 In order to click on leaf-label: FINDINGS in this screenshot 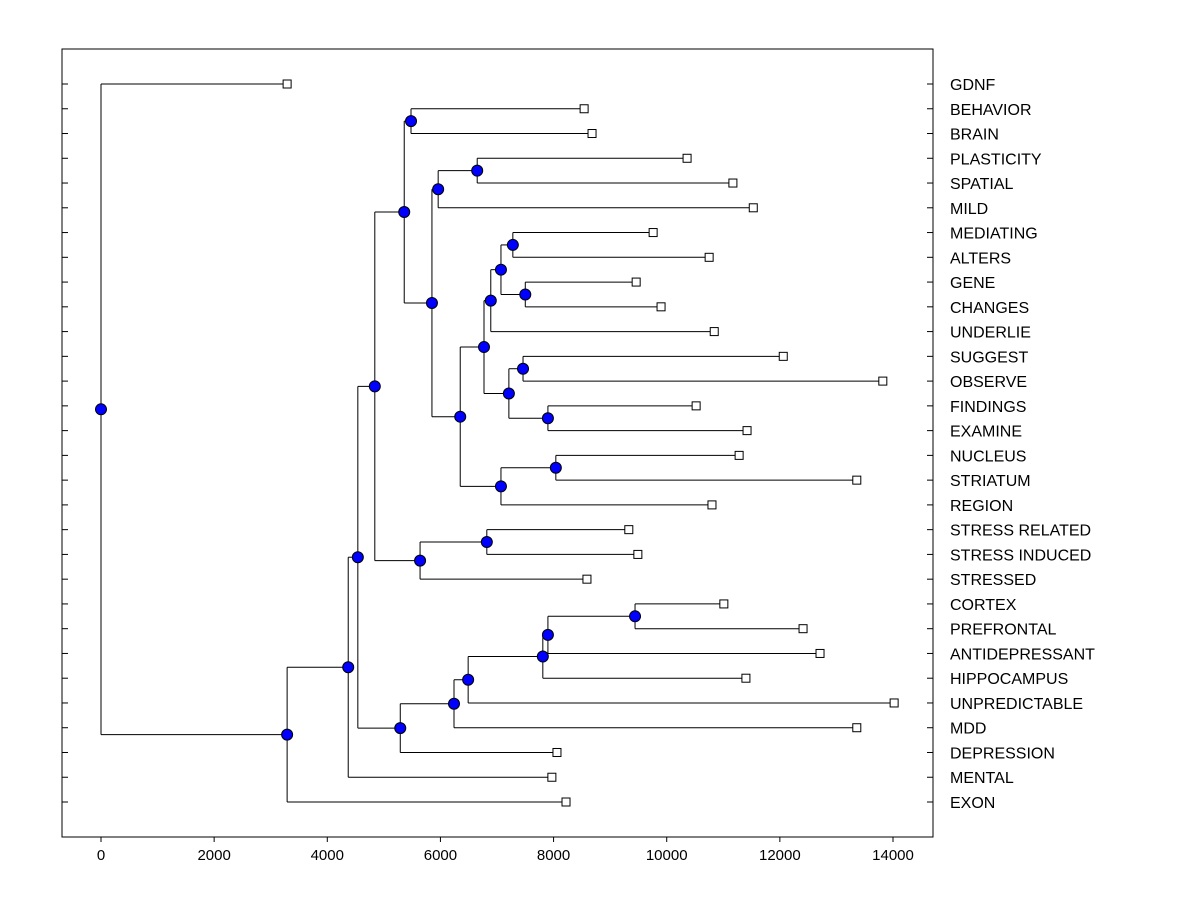, I will do `click(988, 407)`.